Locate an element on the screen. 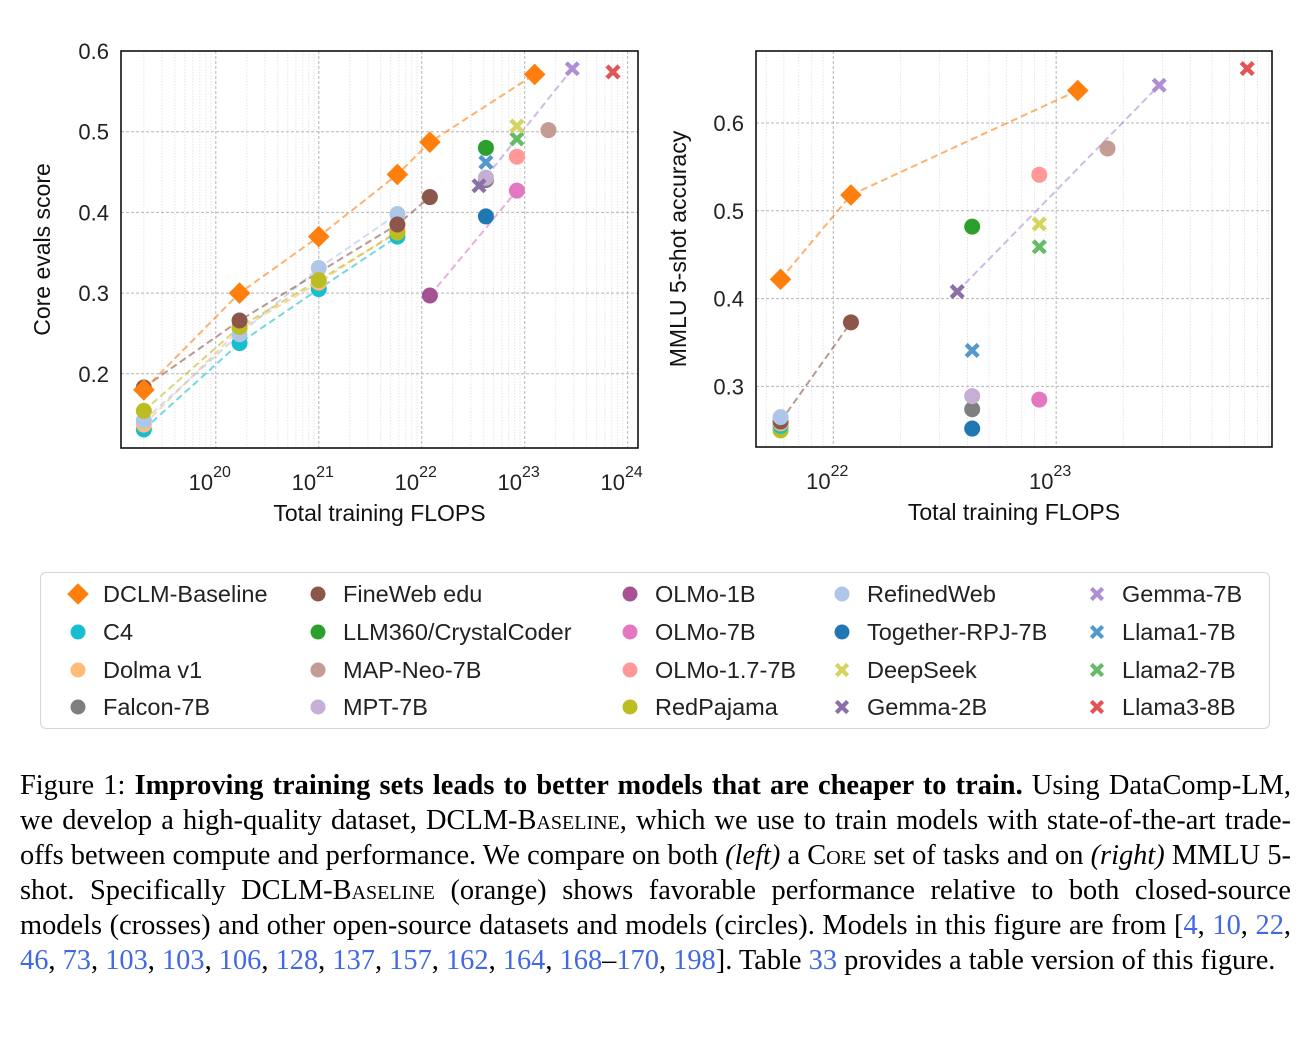 The height and width of the screenshot is (1044, 1310). line-dclm-baseline is located at coordinates (929, 184).